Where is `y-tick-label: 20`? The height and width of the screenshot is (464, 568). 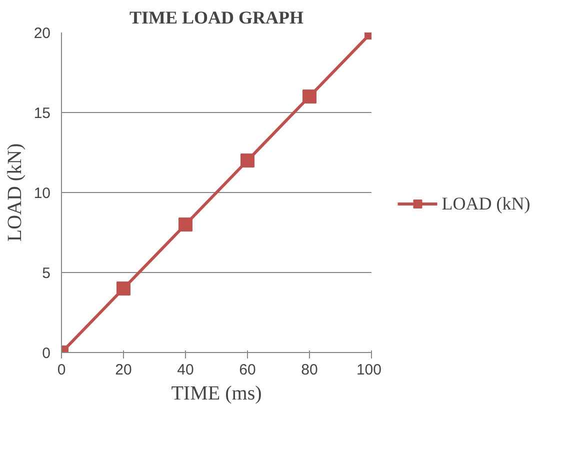
y-tick-label: 20 is located at coordinates (42, 33).